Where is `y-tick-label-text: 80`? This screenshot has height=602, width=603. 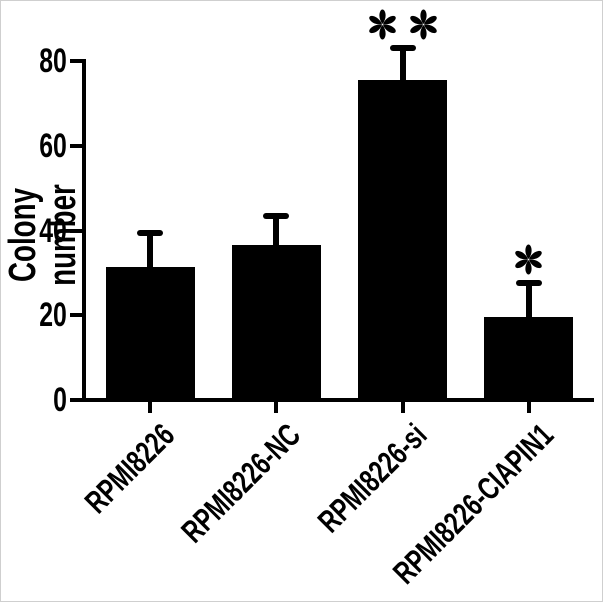
y-tick-label-text: 80 is located at coordinates (53, 61).